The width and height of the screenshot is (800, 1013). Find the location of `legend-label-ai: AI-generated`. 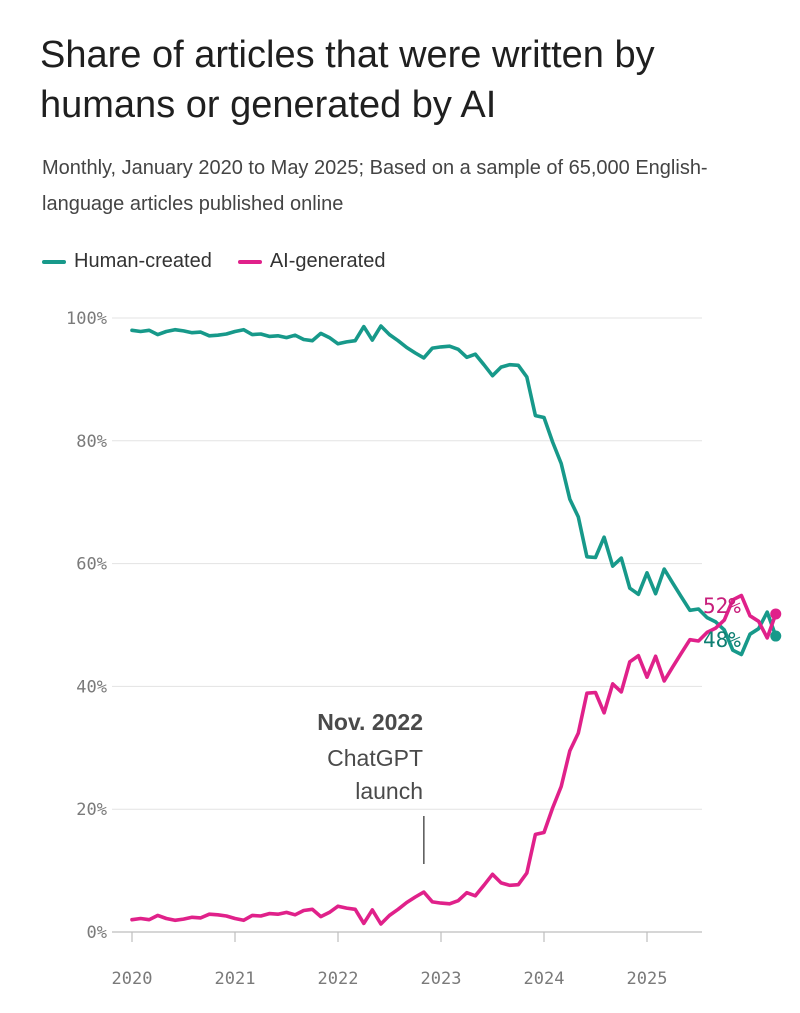

legend-label-ai: AI-generated is located at coordinates (327, 261).